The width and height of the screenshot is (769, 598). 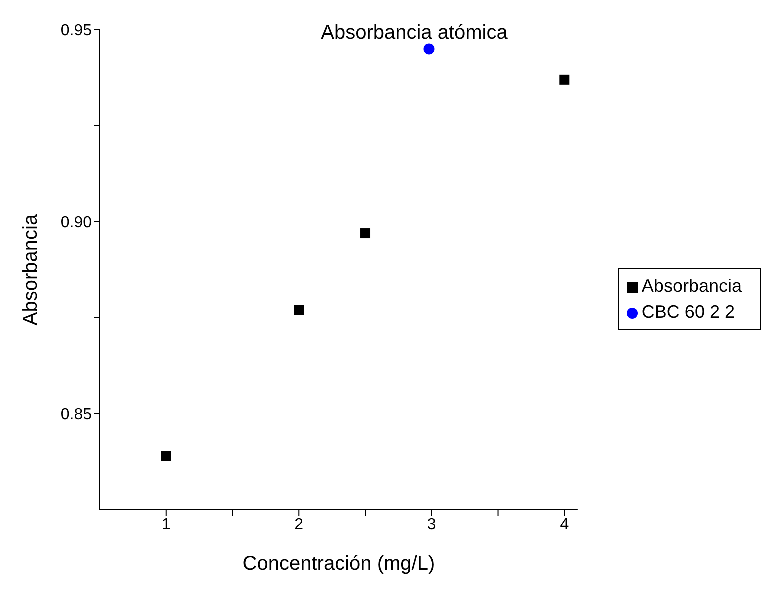 I want to click on y-axis-title: Absorbancia, so click(x=31, y=270).